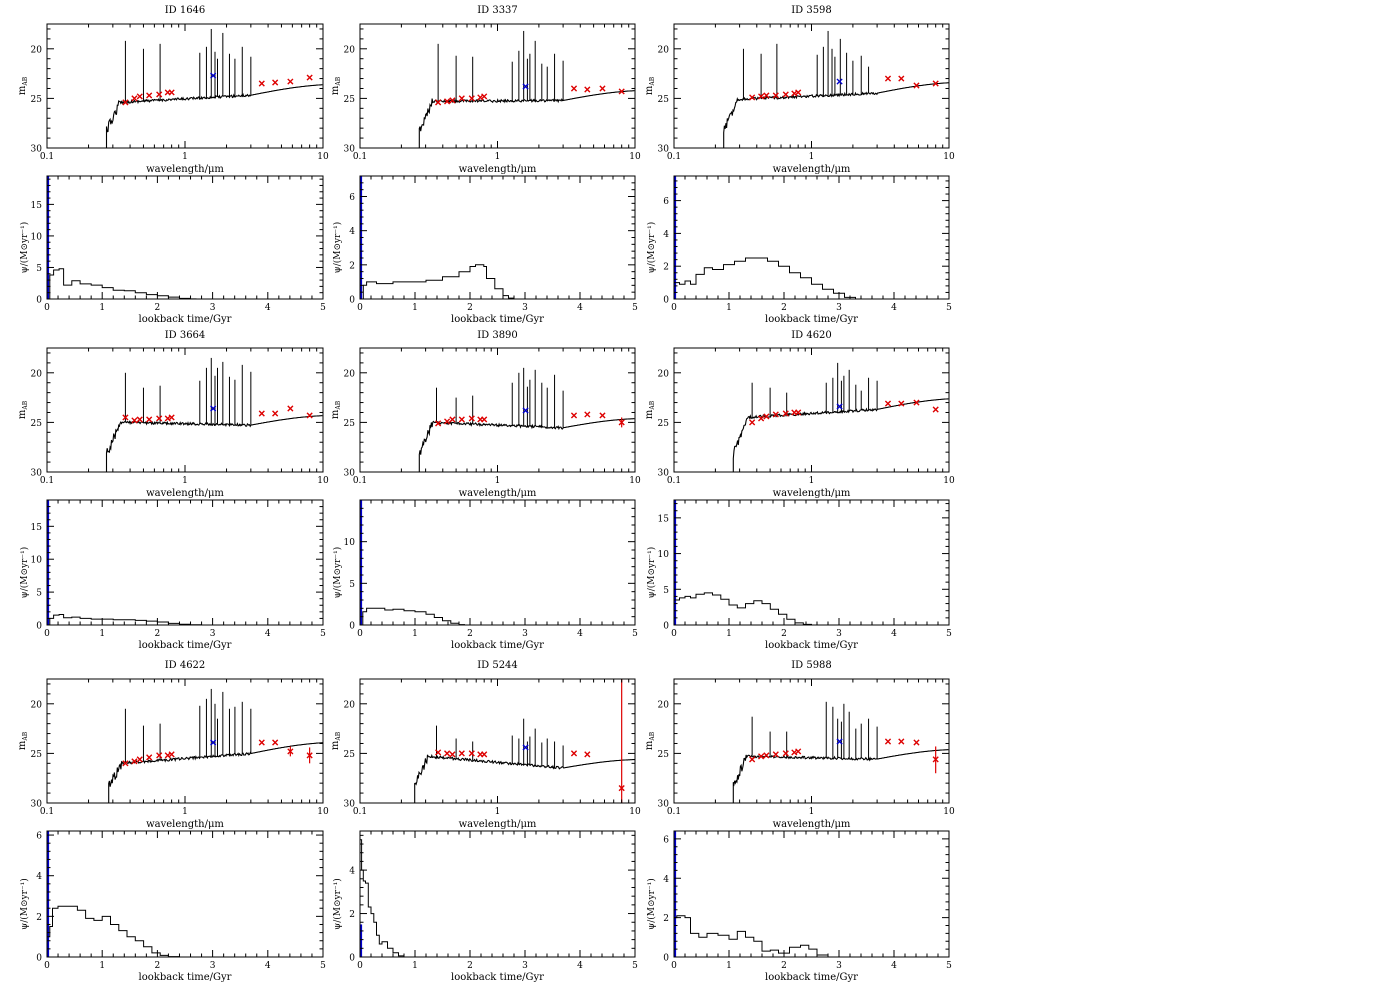 The height and width of the screenshot is (1008, 1393). I want to click on y-tick-label: 4, so click(352, 232).